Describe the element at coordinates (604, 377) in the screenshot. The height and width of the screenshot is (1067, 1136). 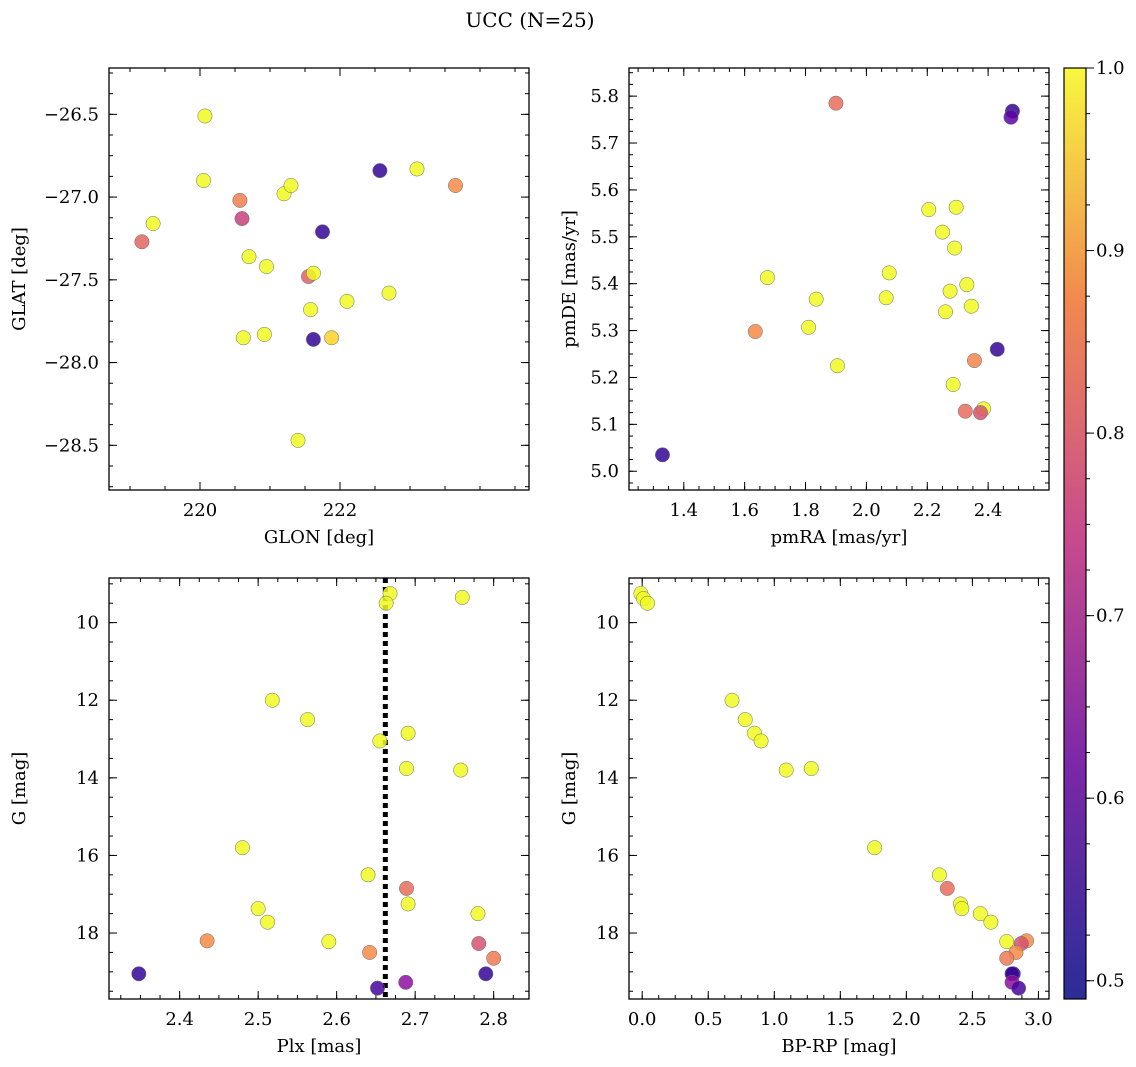
I see `y-tick-label: 5.2` at that location.